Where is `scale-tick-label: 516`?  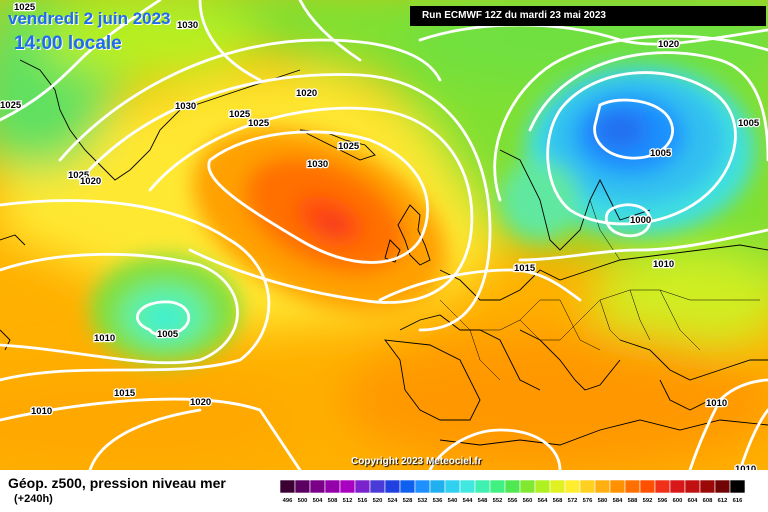 scale-tick-label: 516 is located at coordinates (363, 501).